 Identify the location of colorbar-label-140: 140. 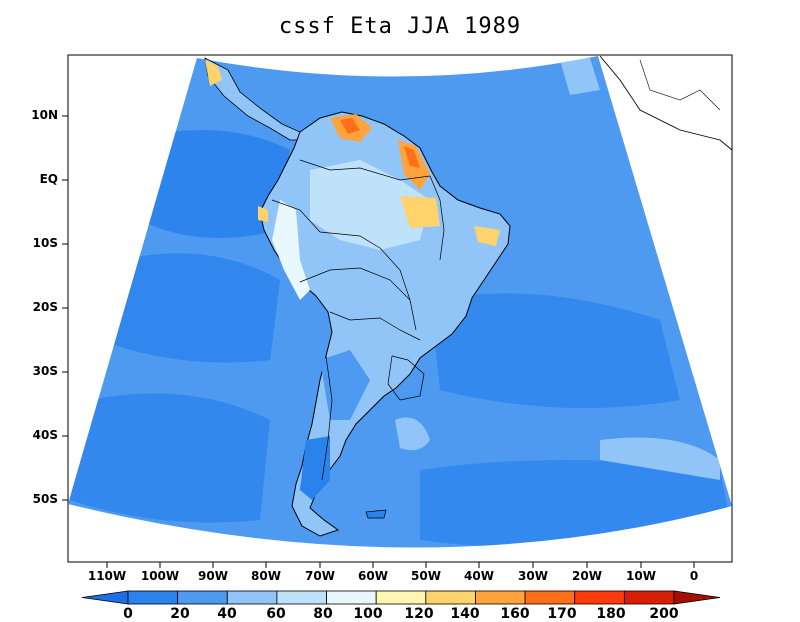
(465, 614).